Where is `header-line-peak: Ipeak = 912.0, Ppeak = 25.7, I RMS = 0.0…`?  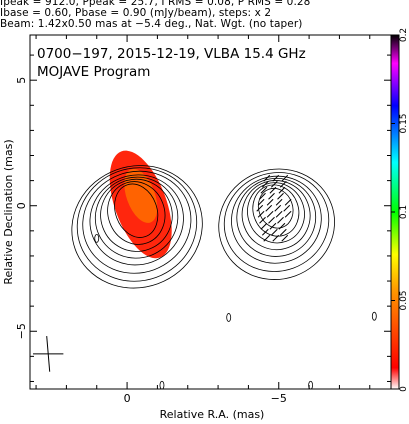 header-line-peak: Ipeak = 912.0, Ppeak = 25.7, I RMS = 0.0… is located at coordinates (155, 4).